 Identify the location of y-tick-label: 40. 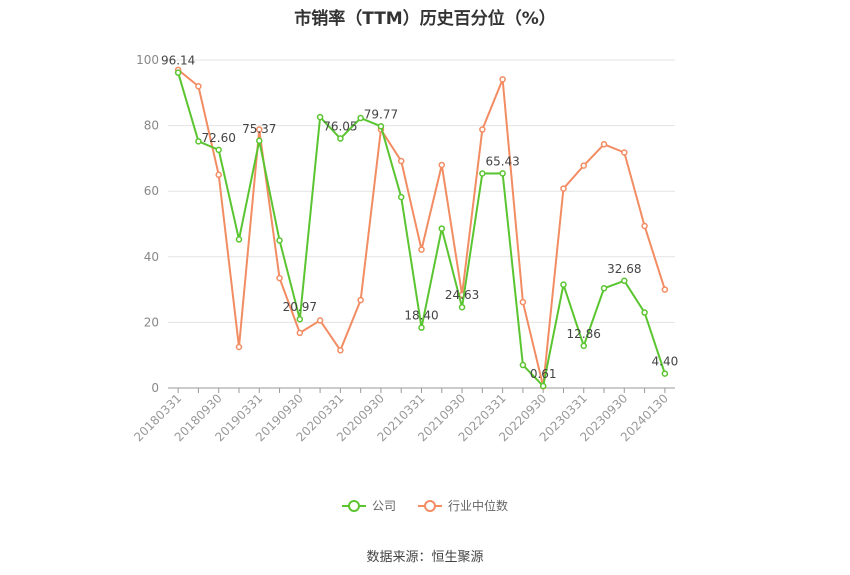
(151, 257).